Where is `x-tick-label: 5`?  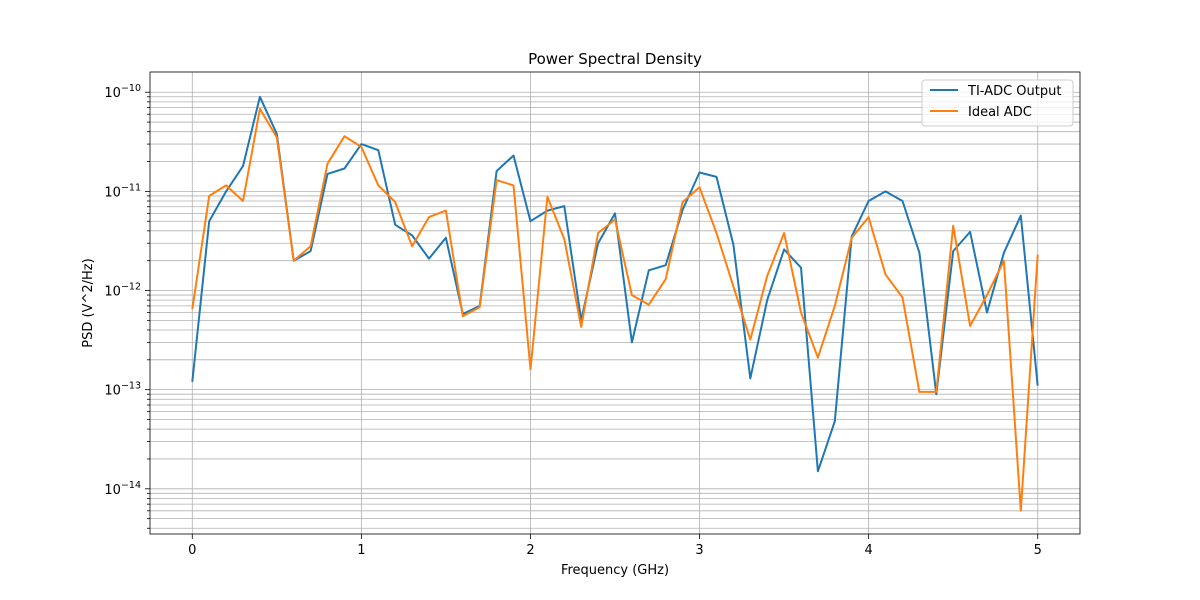
x-tick-label: 5 is located at coordinates (1038, 550).